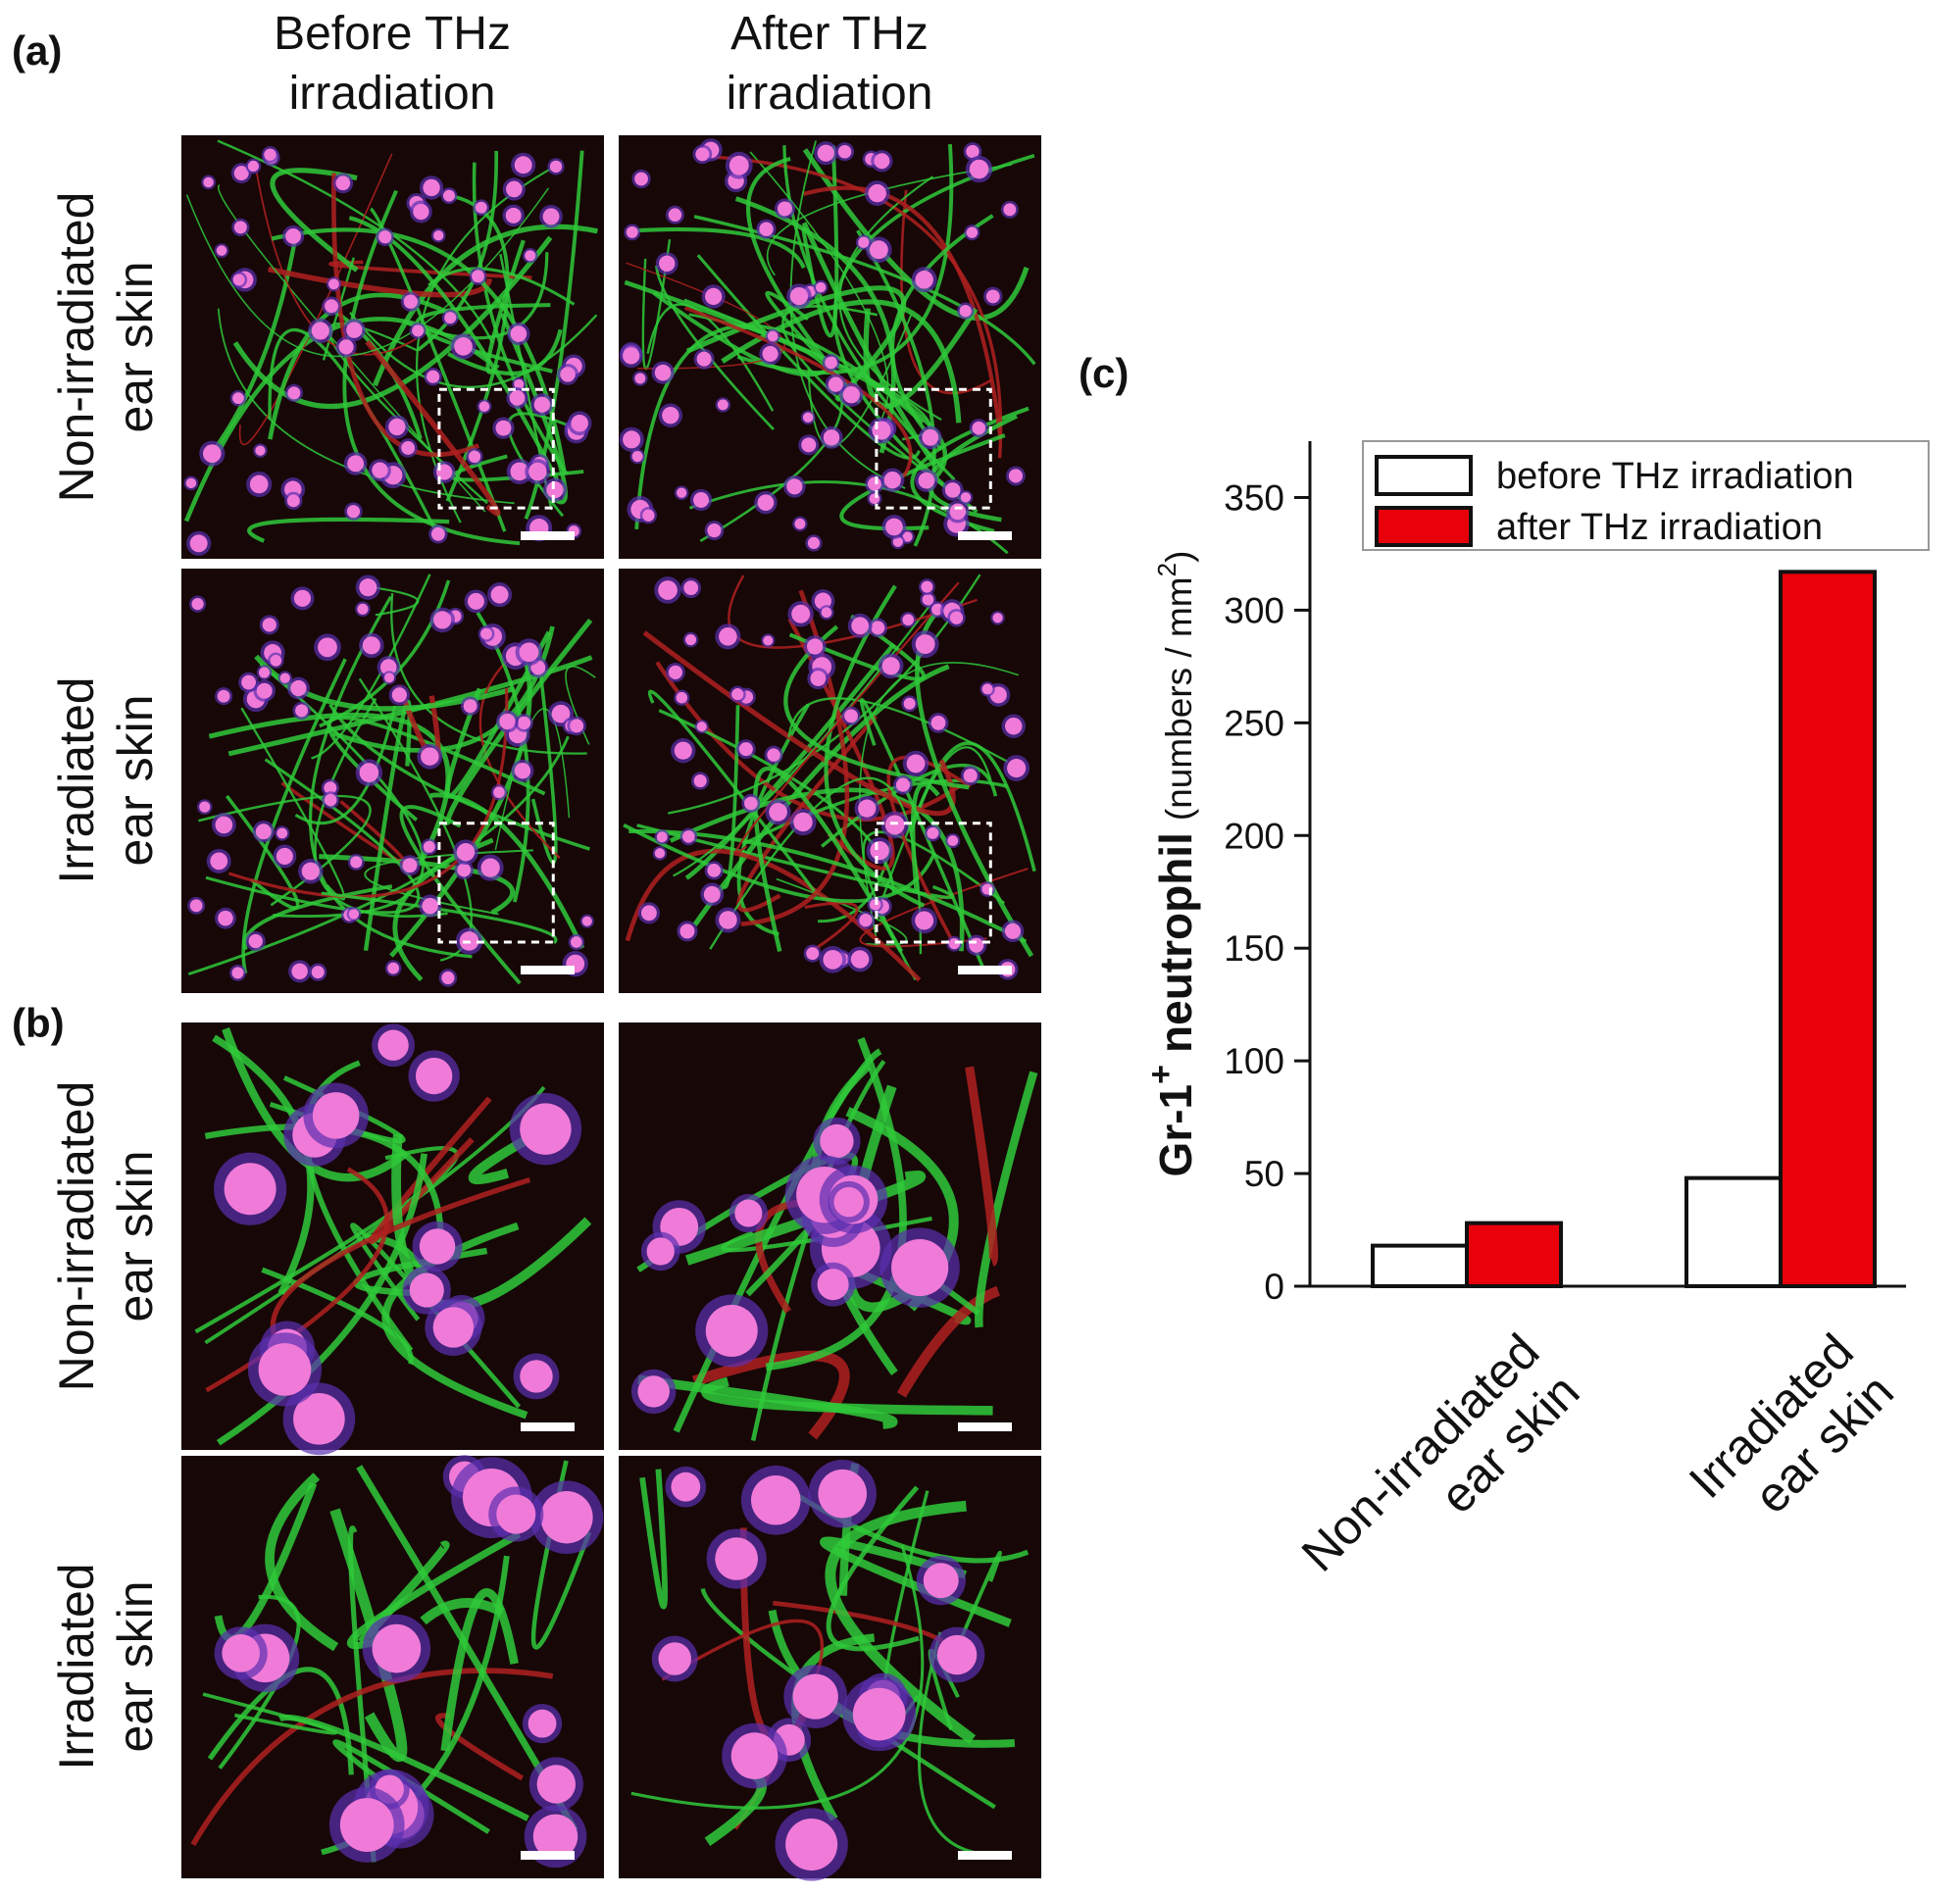 The image size is (1960, 1895). I want to click on bar, so click(1420, 1266).